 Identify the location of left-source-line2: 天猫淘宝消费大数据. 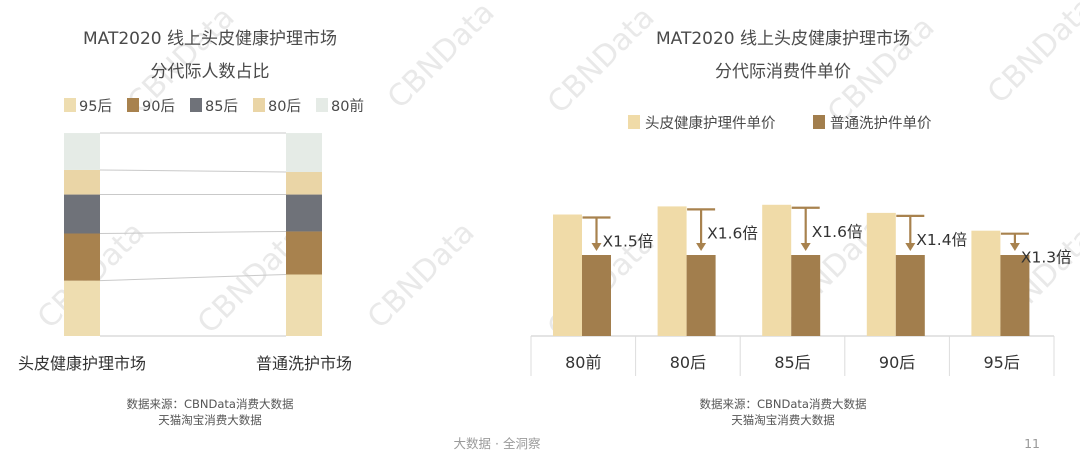
(210, 420).